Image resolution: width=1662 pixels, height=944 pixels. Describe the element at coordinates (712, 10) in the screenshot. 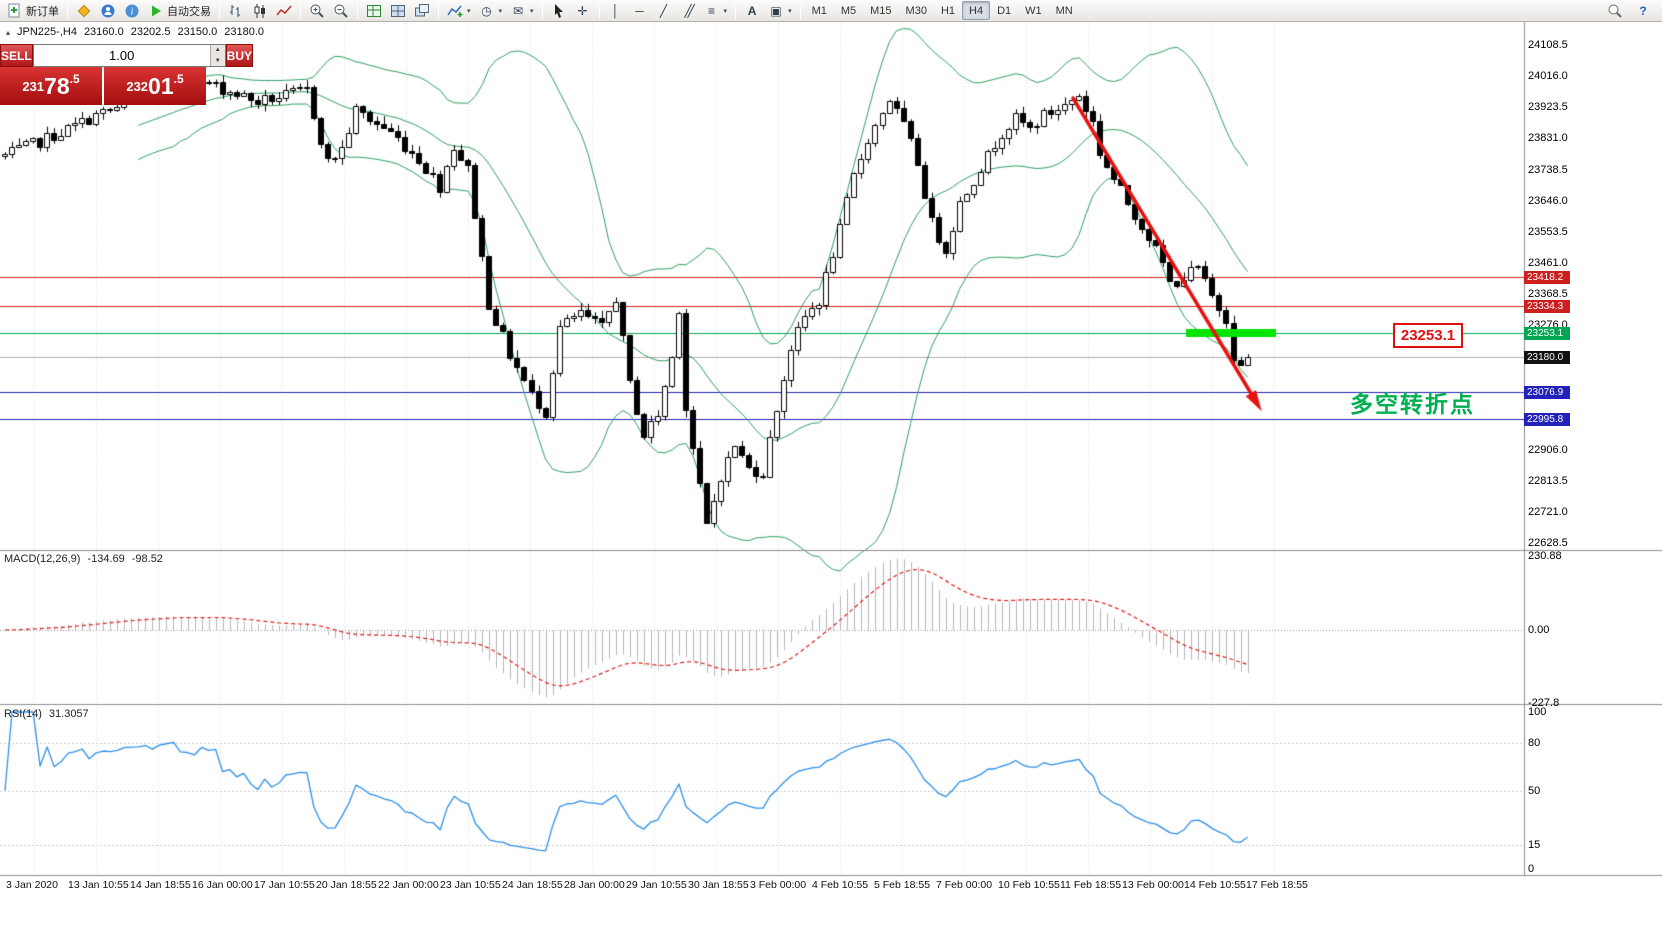

I see `fibonacci-icon: ≡` at that location.